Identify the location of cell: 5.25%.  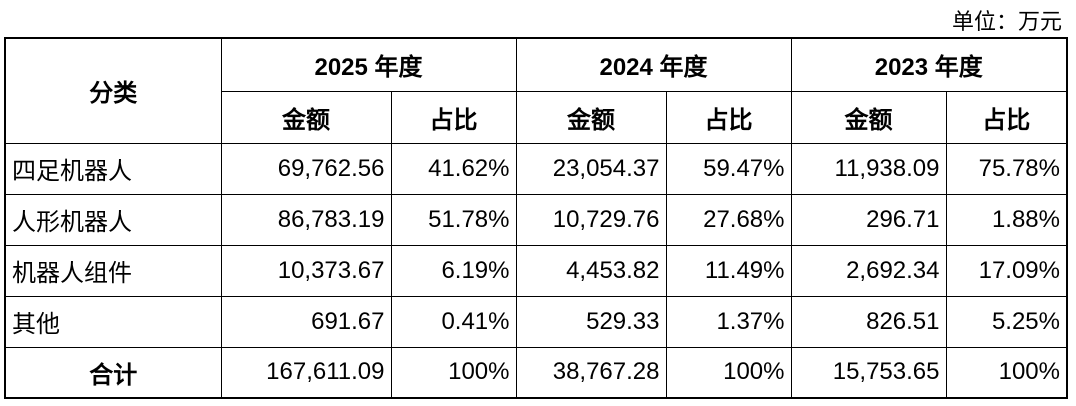
(1006, 321).